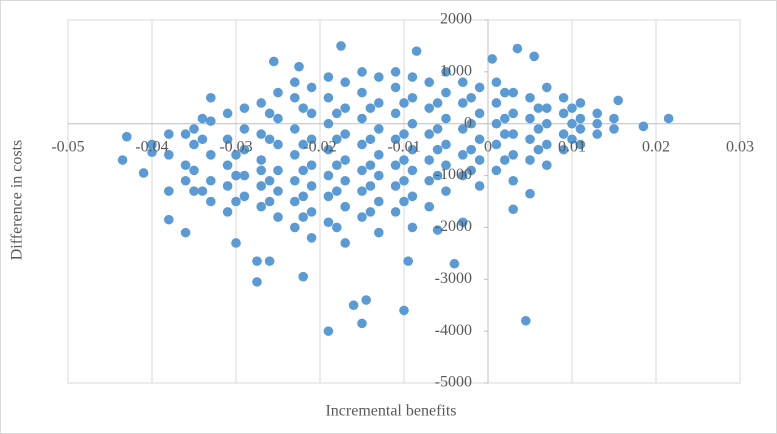 This screenshot has height=434, width=777. I want to click on x-tick-label: -0.03, so click(235, 146).